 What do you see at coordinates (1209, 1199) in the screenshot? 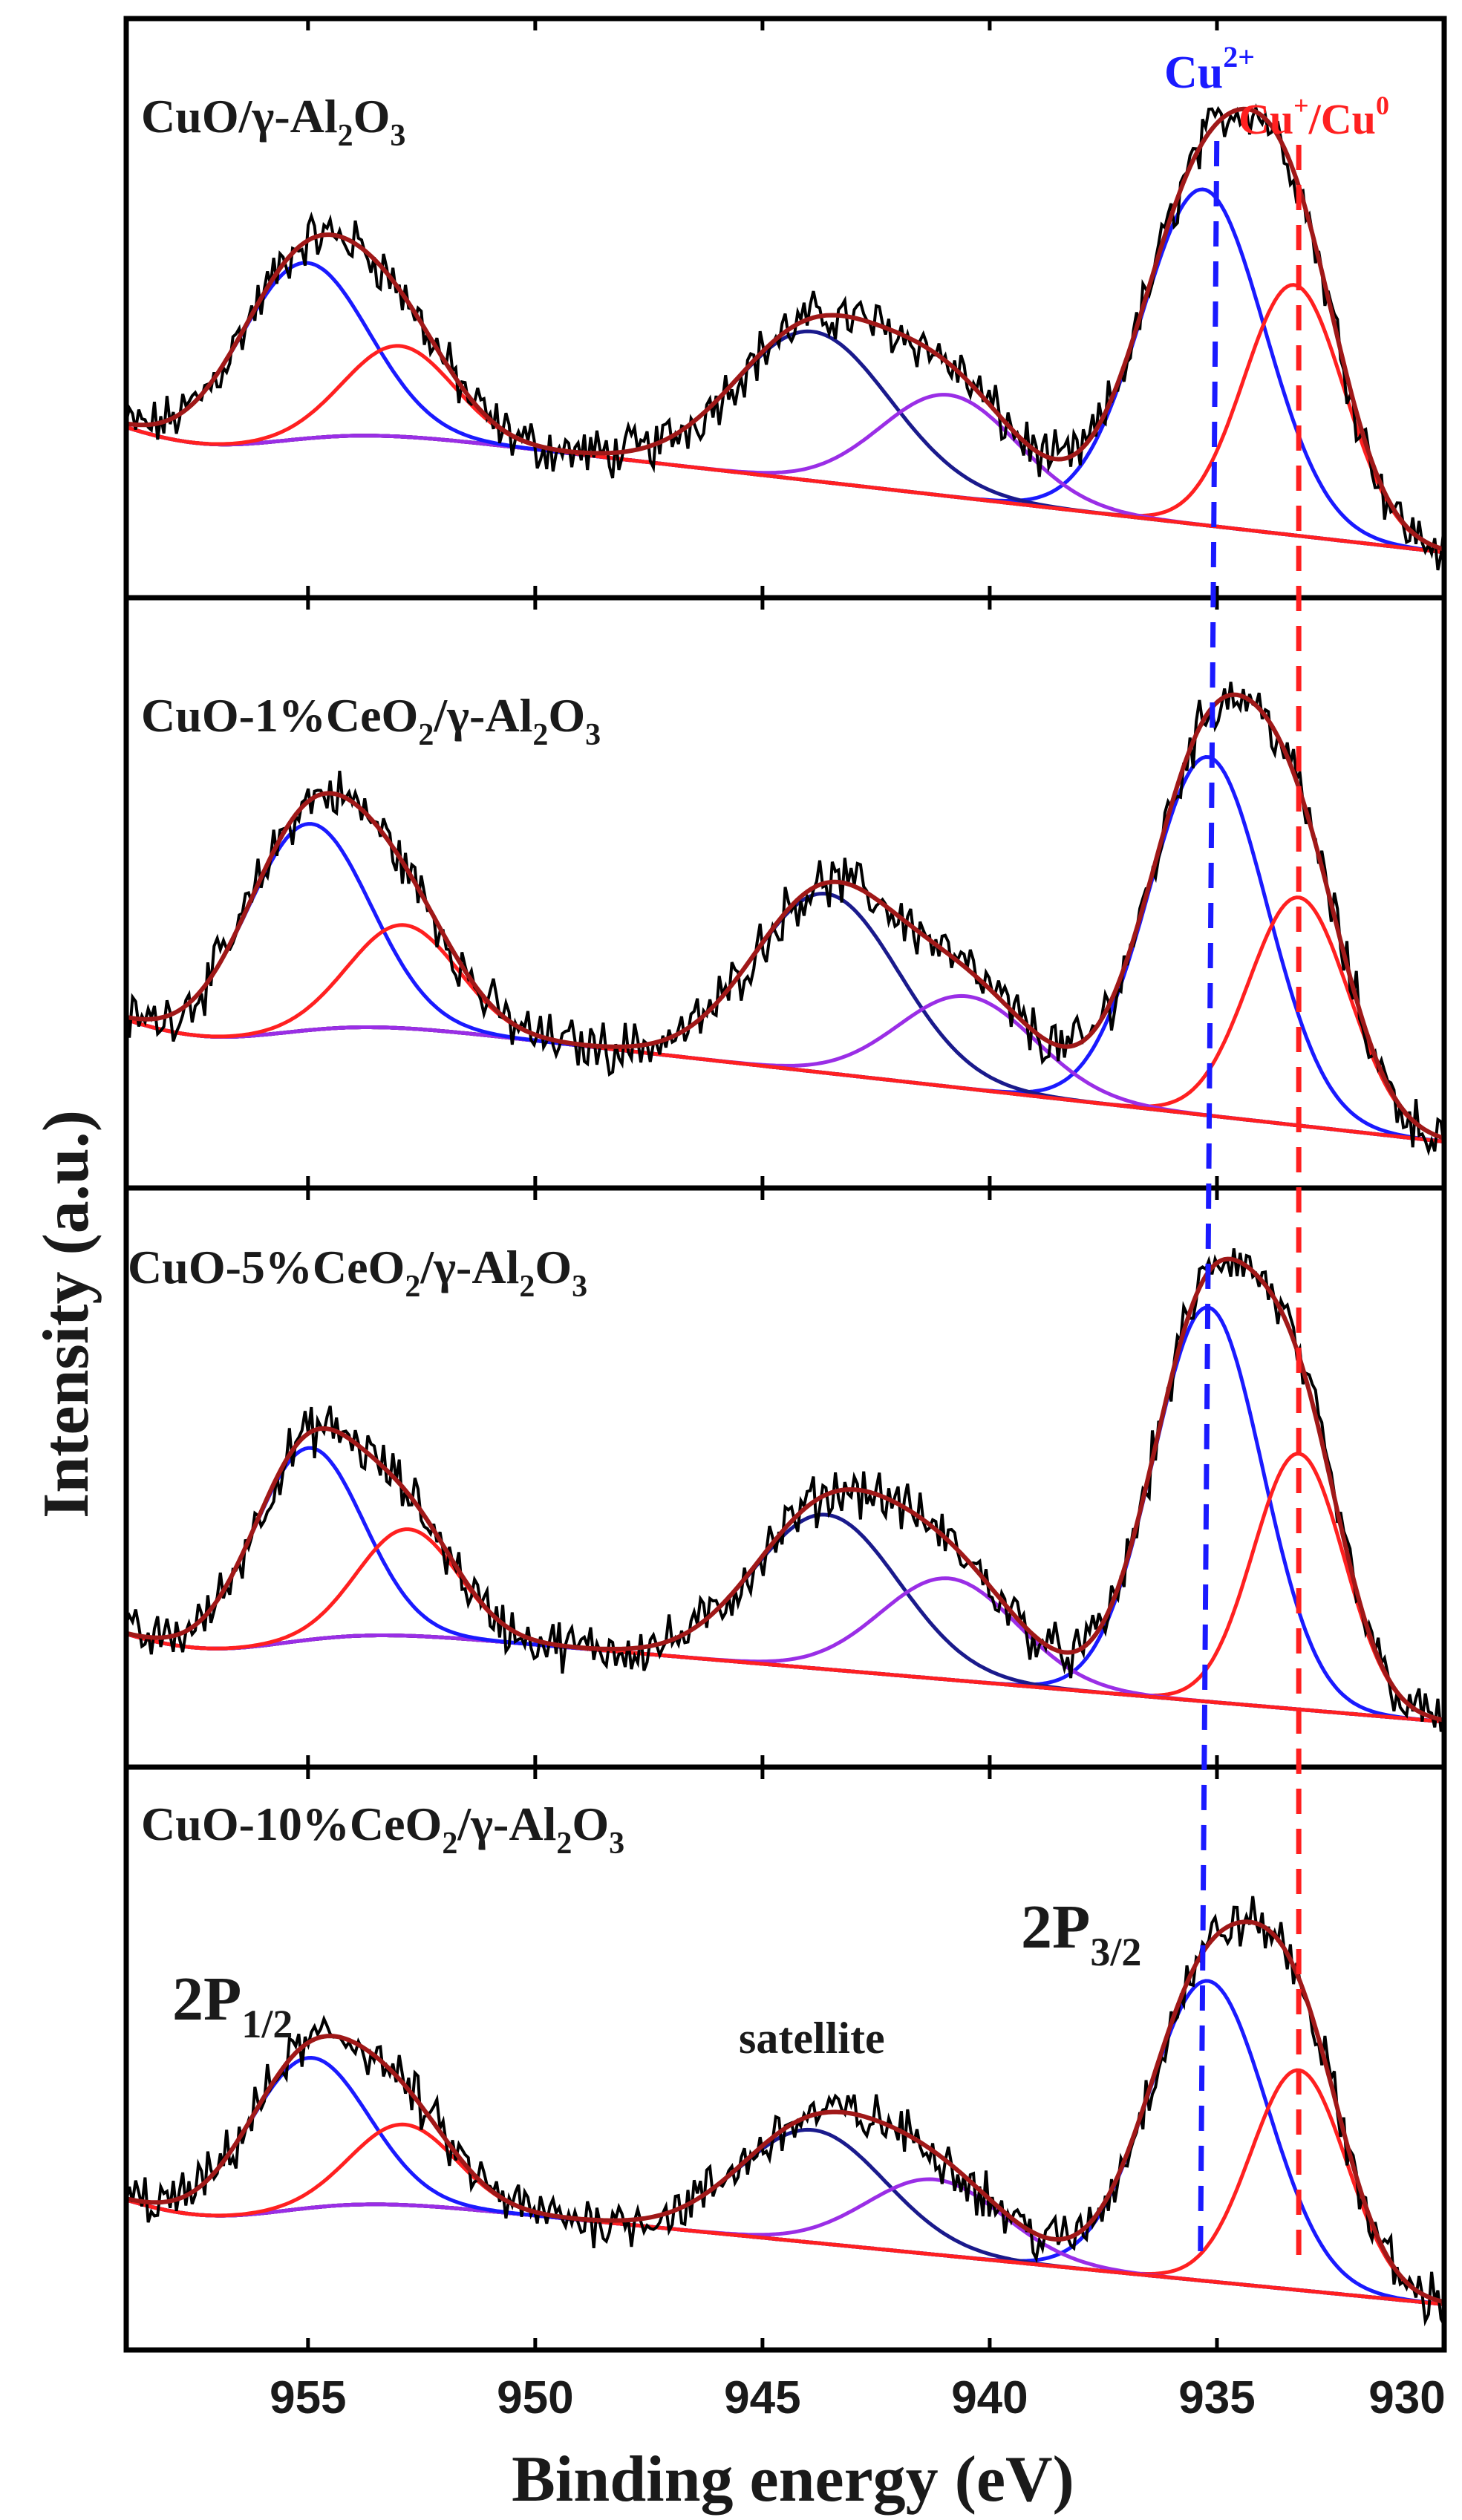
I see `cu2-reference-line` at bounding box center [1209, 1199].